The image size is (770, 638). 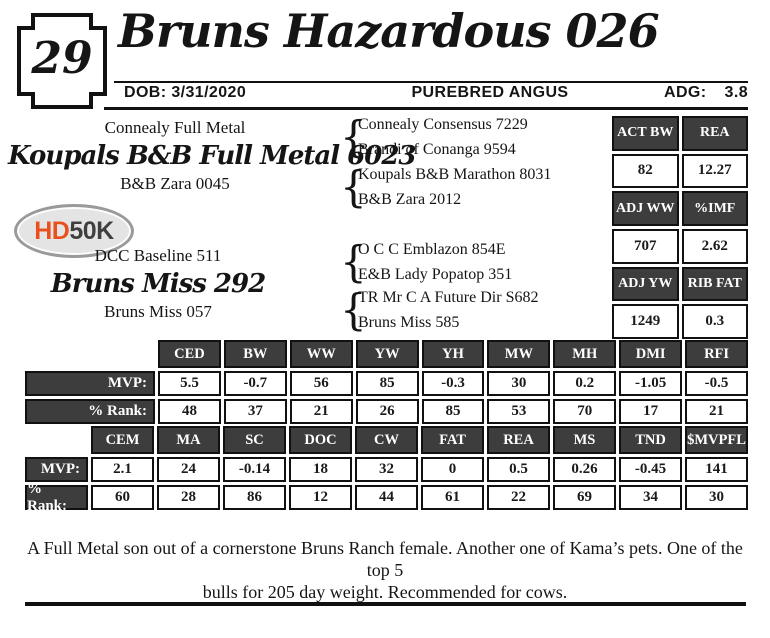 I want to click on epd-value: 44, so click(x=386, y=497).